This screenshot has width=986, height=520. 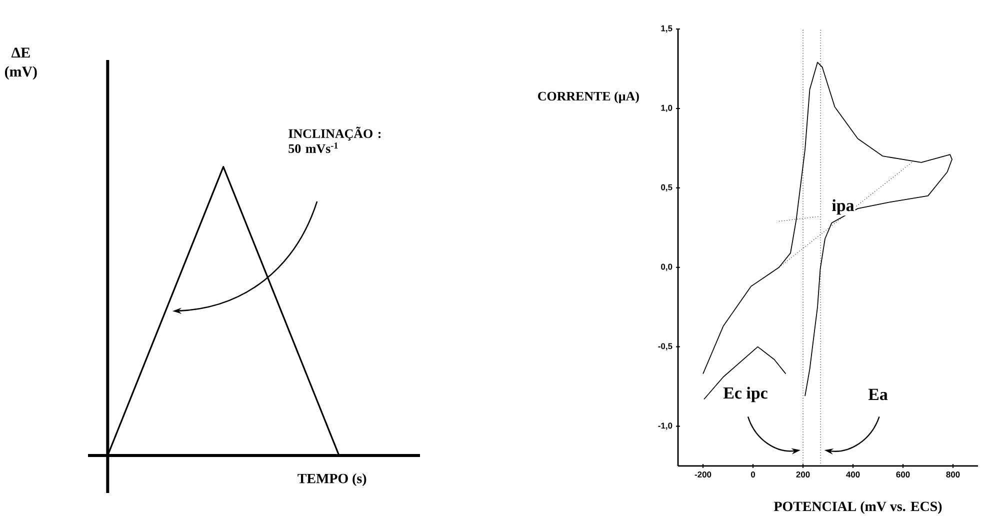 What do you see at coordinates (903, 475) in the screenshot?
I see `x-tick-label: 600` at bounding box center [903, 475].